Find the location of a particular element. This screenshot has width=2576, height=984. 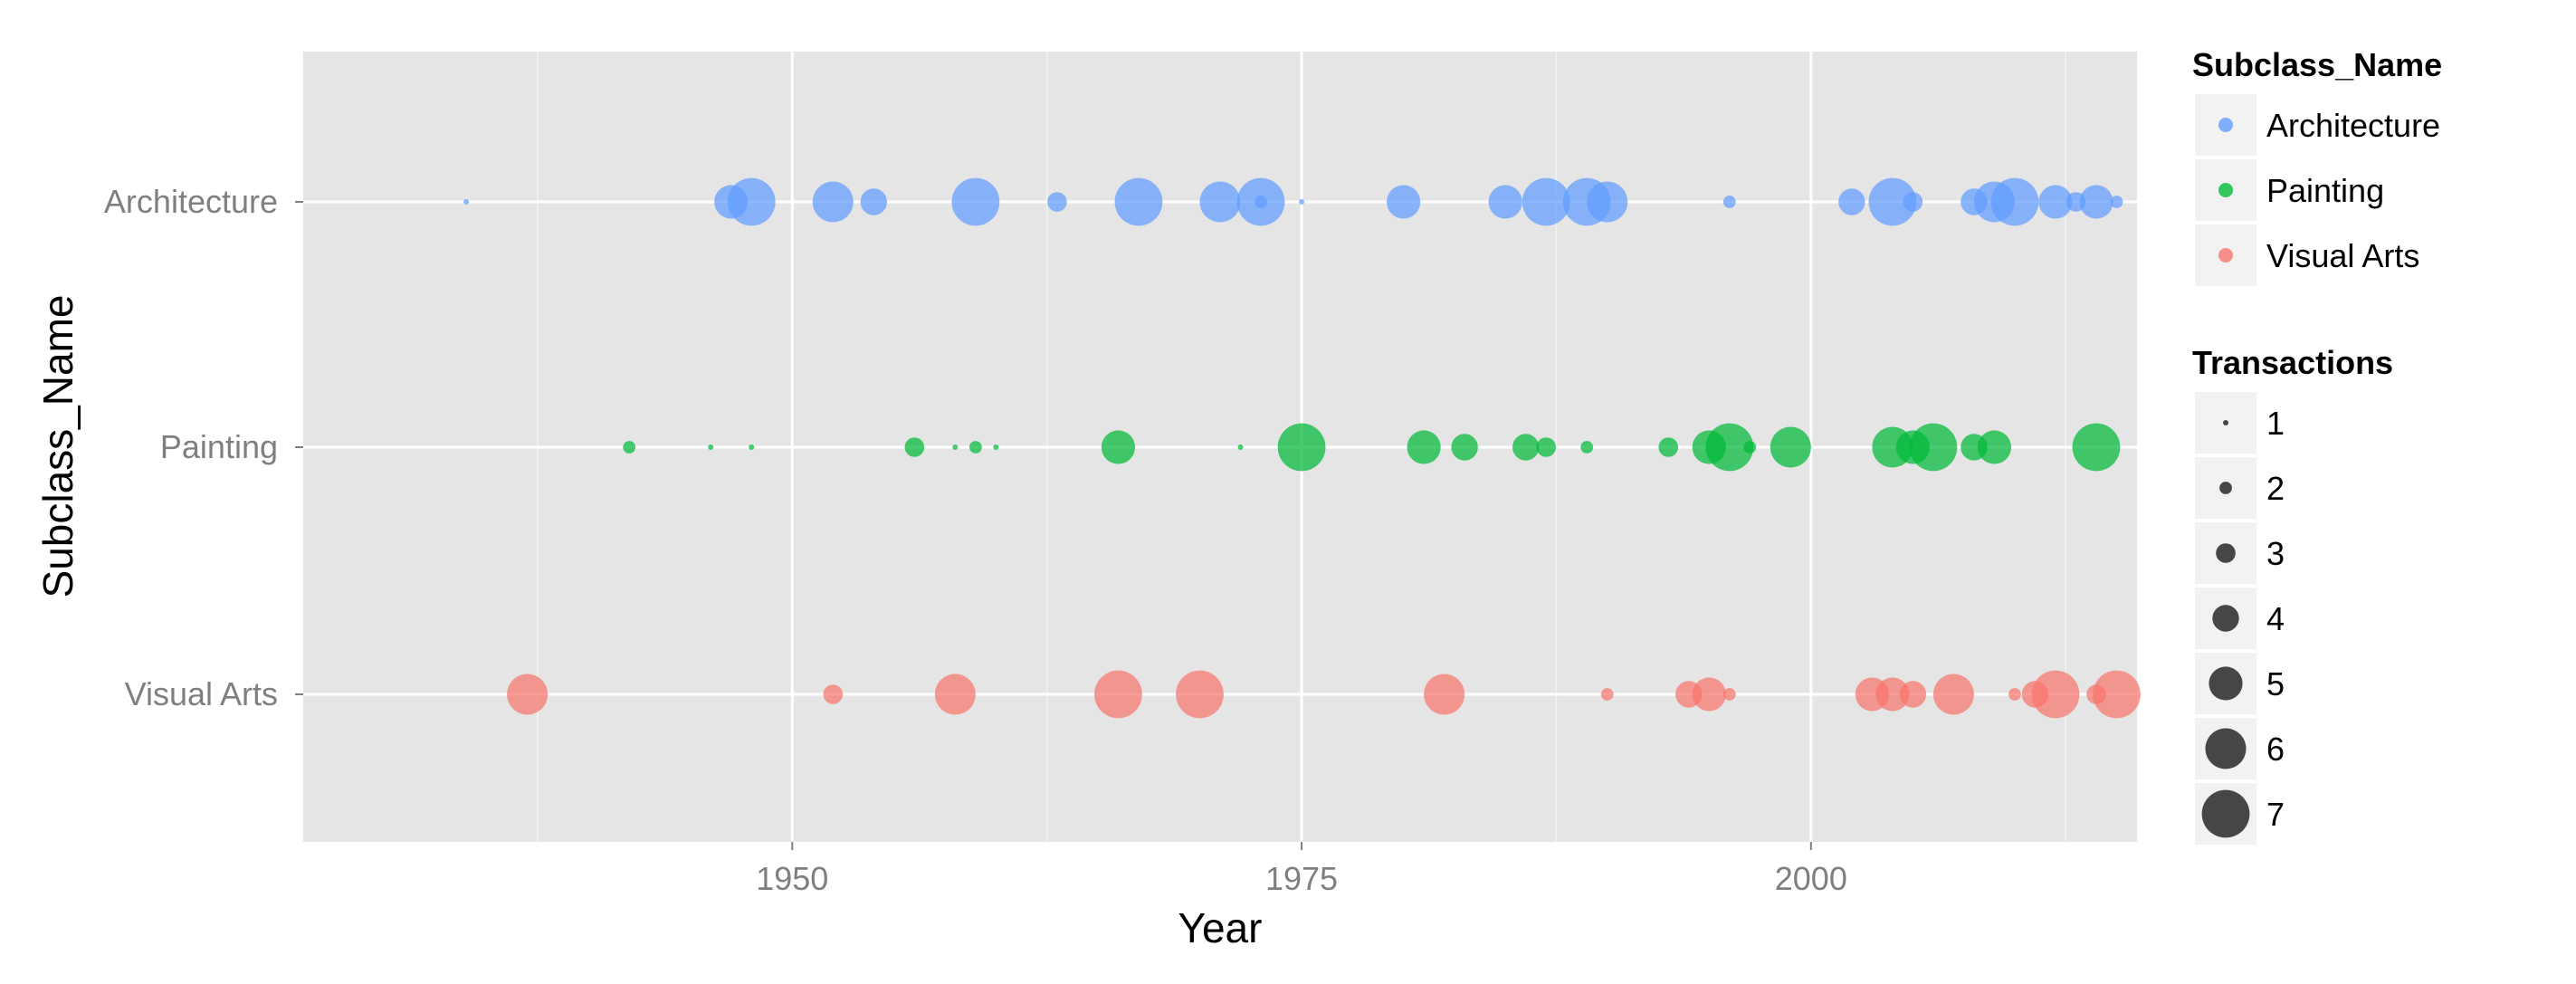

legend-size-label: 4 is located at coordinates (2275, 619).